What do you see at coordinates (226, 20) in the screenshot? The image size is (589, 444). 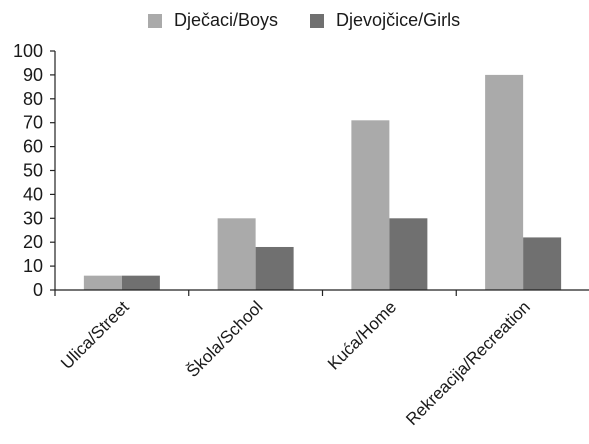 I see `legend-label-boys: Dječaci/Boys` at bounding box center [226, 20].